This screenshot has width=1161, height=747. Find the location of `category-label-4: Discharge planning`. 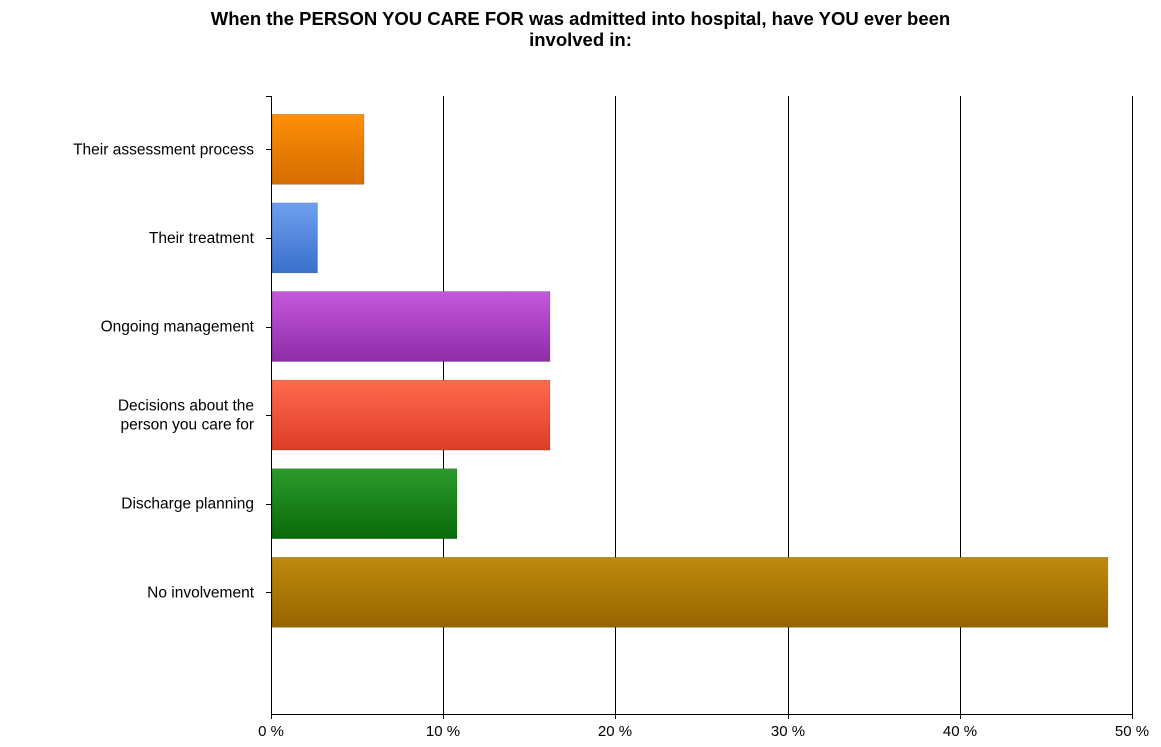

category-label-4: Discharge planning is located at coordinates (187, 504).